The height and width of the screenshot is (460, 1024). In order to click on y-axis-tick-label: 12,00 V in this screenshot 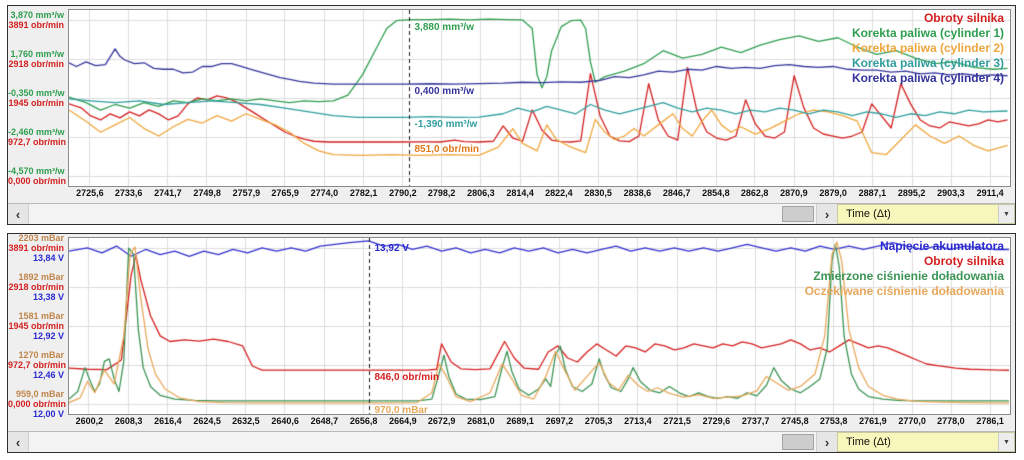, I will do `click(48, 414)`.